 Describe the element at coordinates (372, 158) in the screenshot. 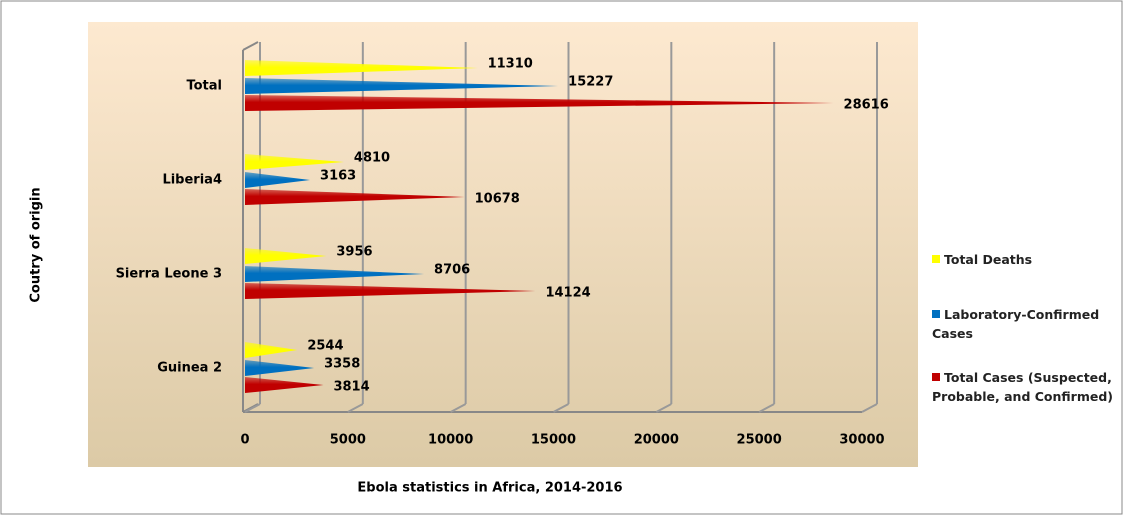

I see `data-label: 4810` at that location.